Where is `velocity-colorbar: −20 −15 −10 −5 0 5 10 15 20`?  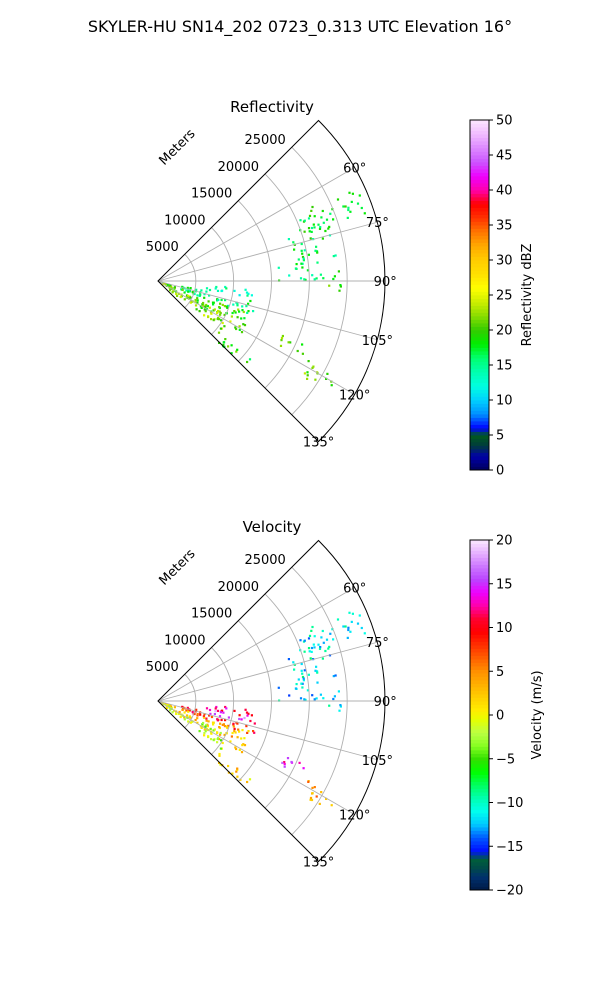 velocity-colorbar: −20 −15 −10 −5 0 5 10 15 20 is located at coordinates (496, 716).